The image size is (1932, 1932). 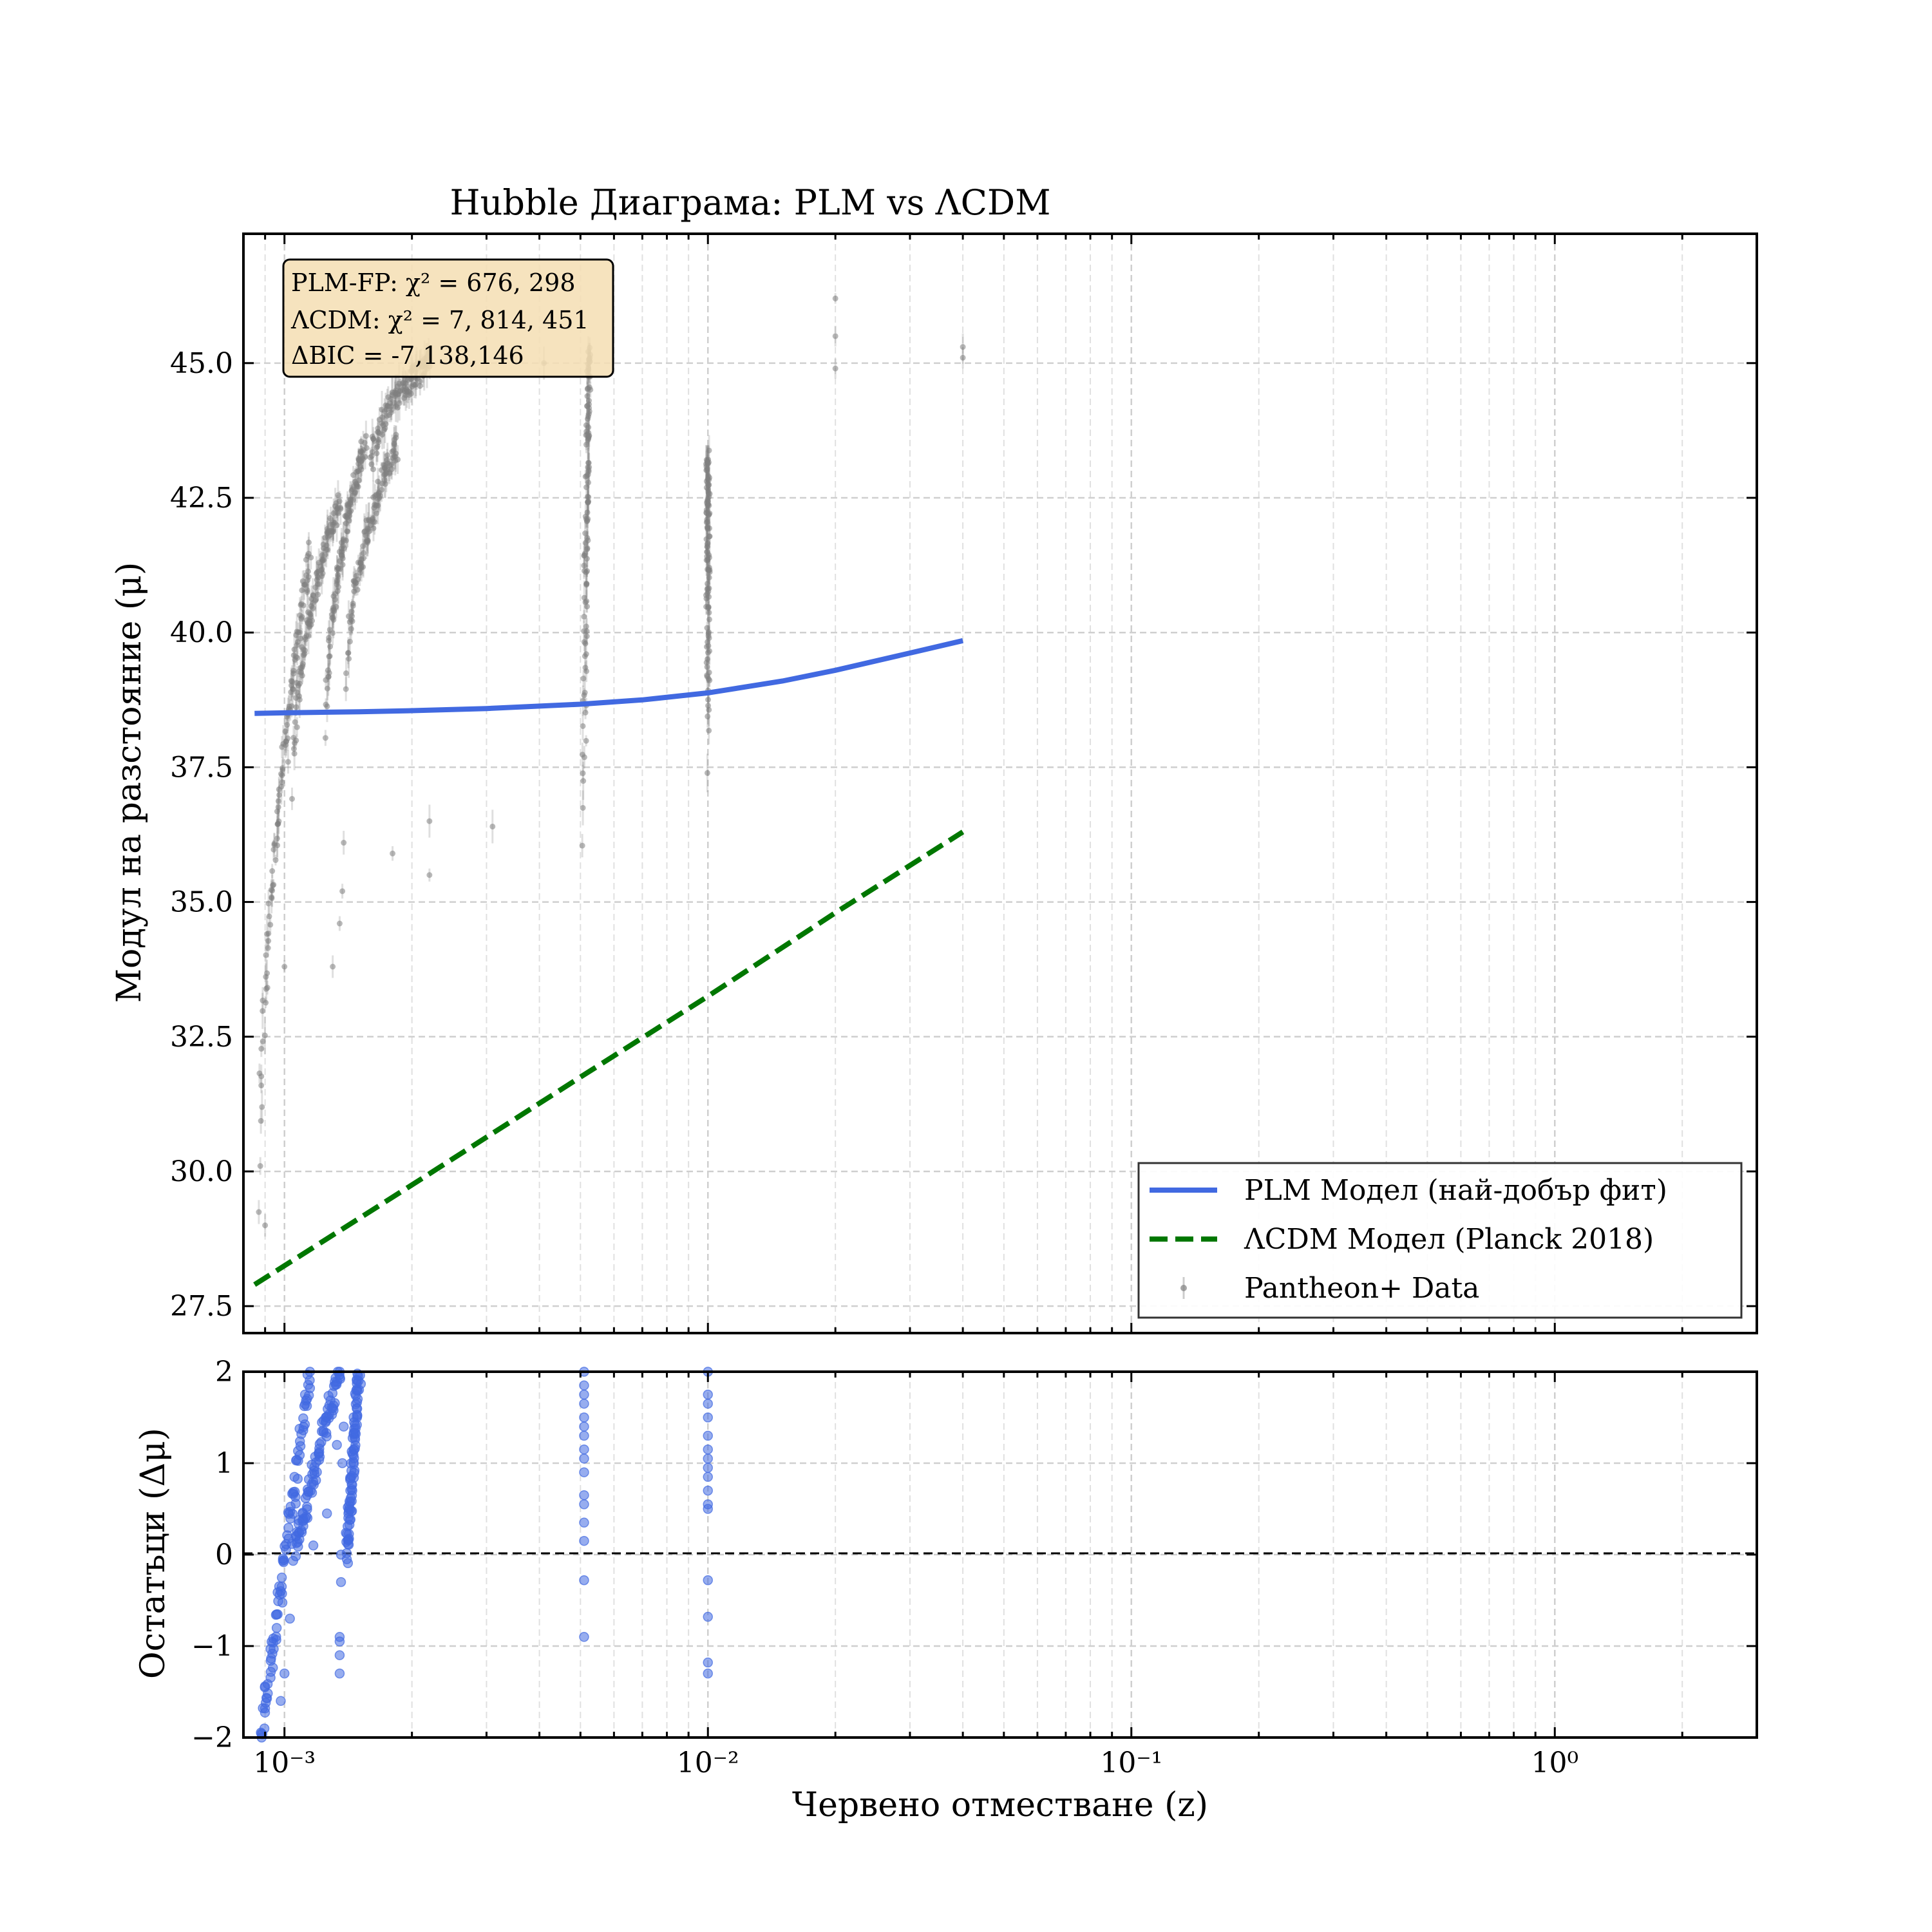 What do you see at coordinates (201, 498) in the screenshot?
I see `y-tick-label: 42.5` at bounding box center [201, 498].